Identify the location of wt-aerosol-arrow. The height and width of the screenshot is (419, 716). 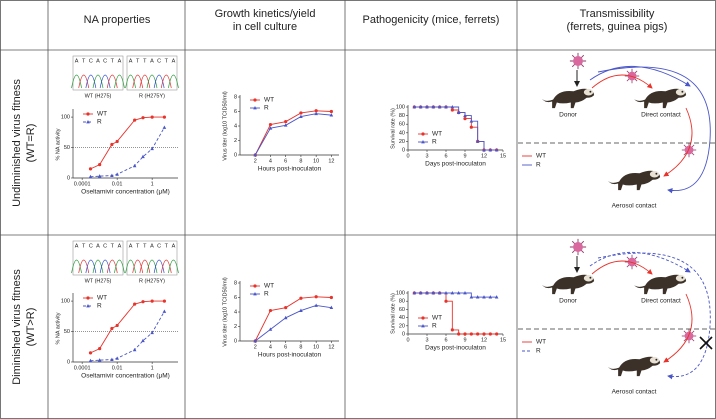
(678, 142).